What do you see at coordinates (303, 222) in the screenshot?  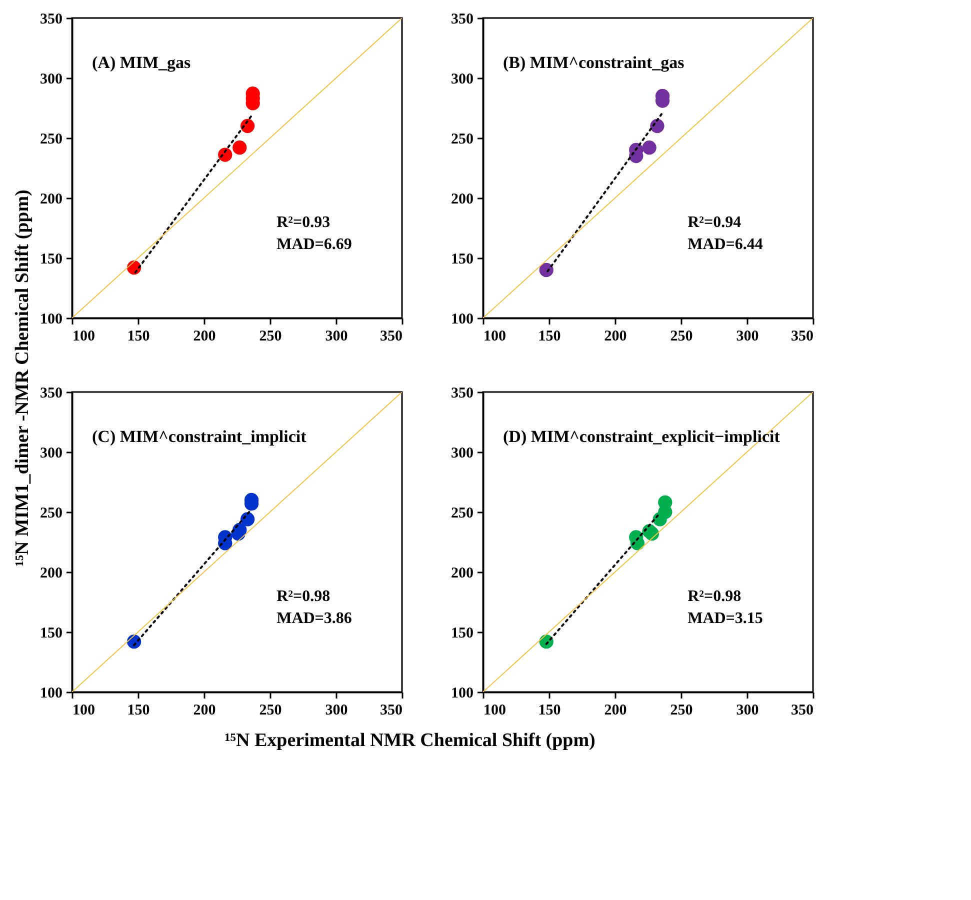 I see `annotation: R²=0.93` at bounding box center [303, 222].